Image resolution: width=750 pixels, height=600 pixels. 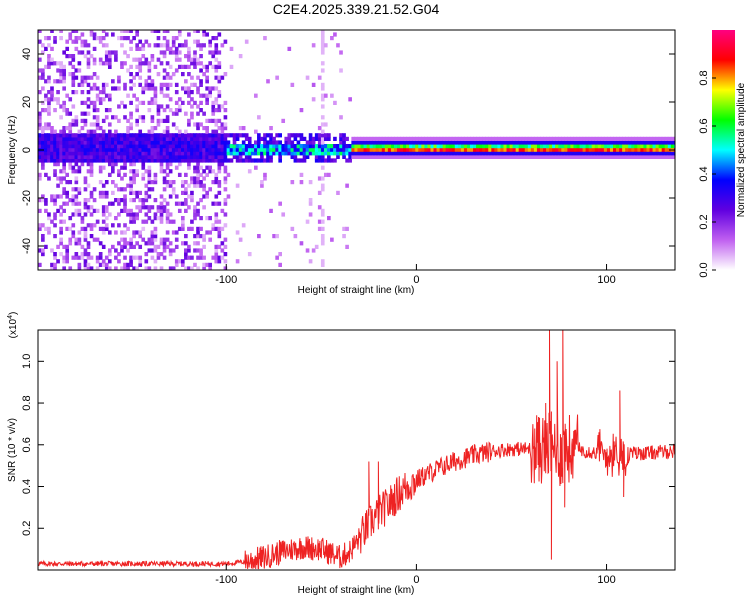 I want to click on colorbar-tick-label: 0.8, so click(x=704, y=77).